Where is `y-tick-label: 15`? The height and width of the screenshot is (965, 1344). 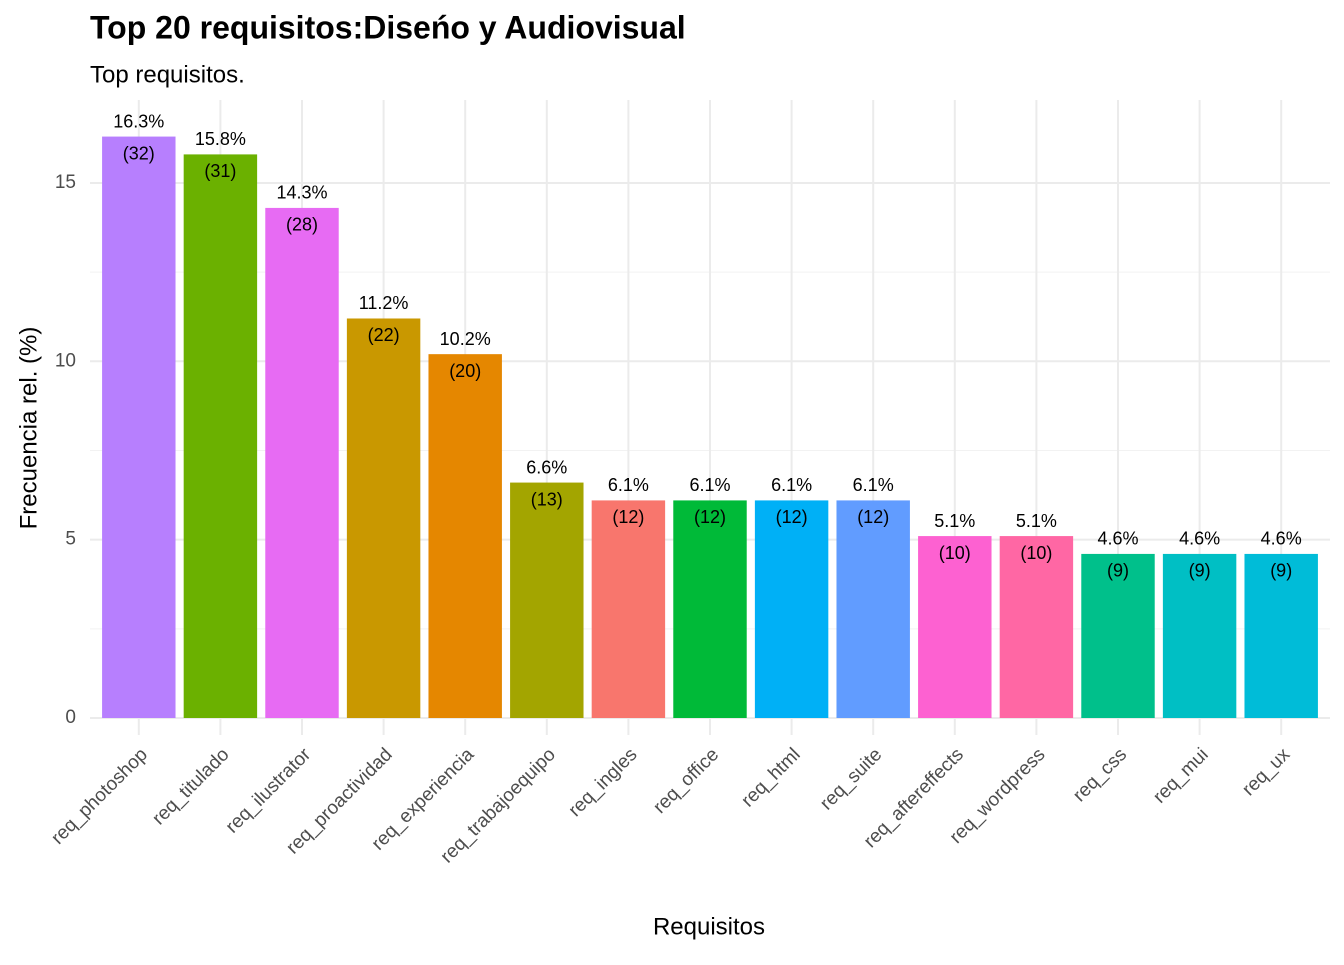
y-tick-label: 15 is located at coordinates (65, 182).